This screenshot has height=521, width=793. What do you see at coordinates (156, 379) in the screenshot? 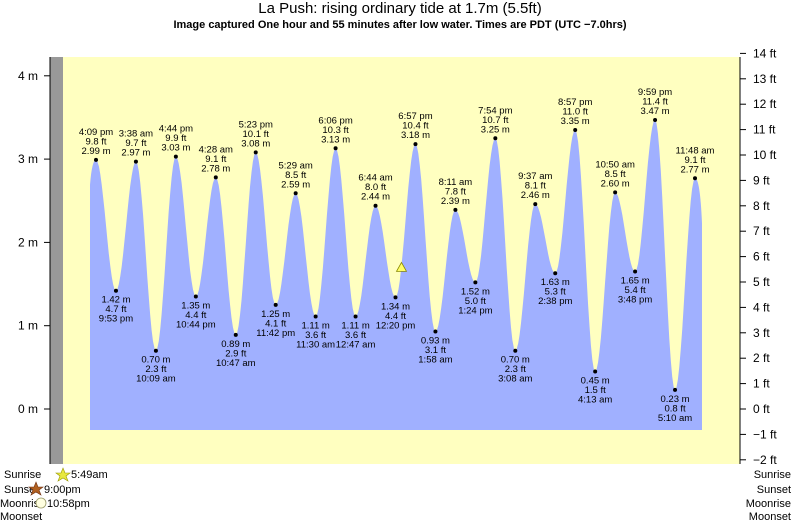
I see `extreme-low-3-line-2: 10:09 am` at bounding box center [156, 379].